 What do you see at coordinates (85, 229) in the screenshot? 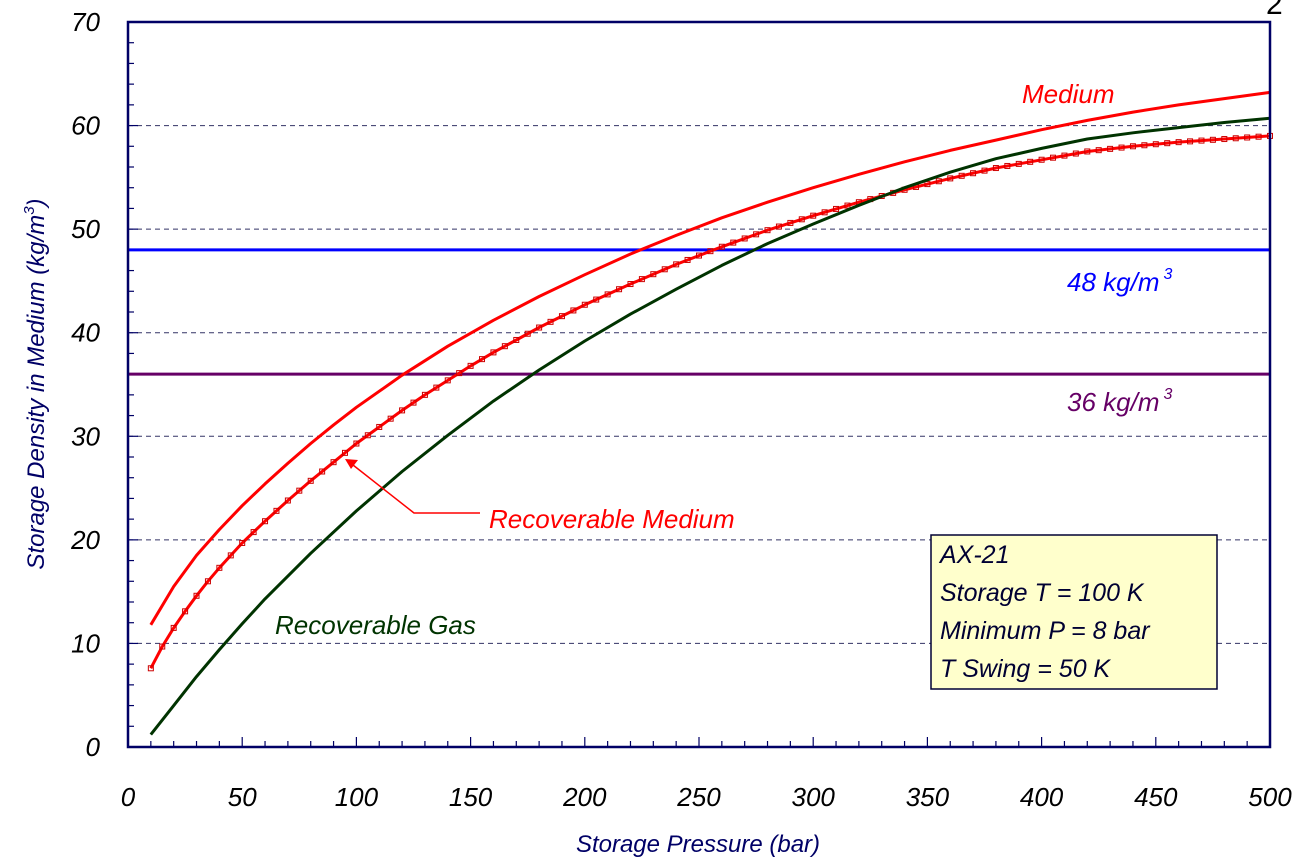
I see `y-tick-label: 50` at bounding box center [85, 229].